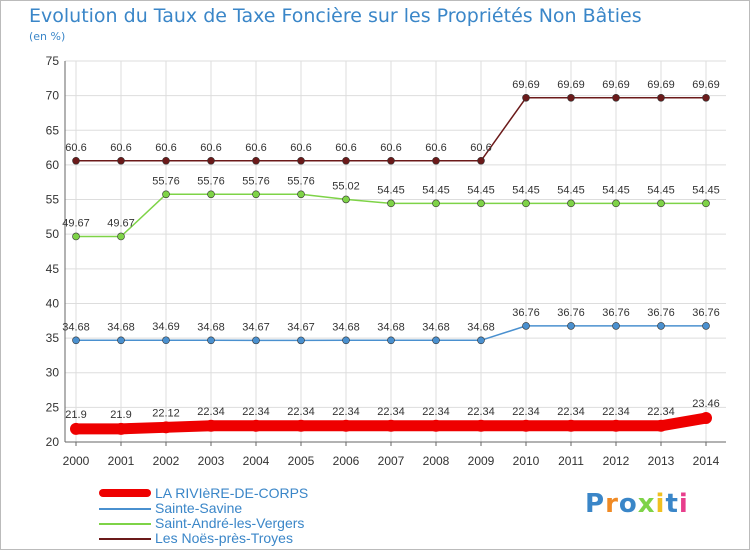 The width and height of the screenshot is (750, 550). Describe the element at coordinates (166, 413) in the screenshot. I see `data-label: 22.12` at that location.